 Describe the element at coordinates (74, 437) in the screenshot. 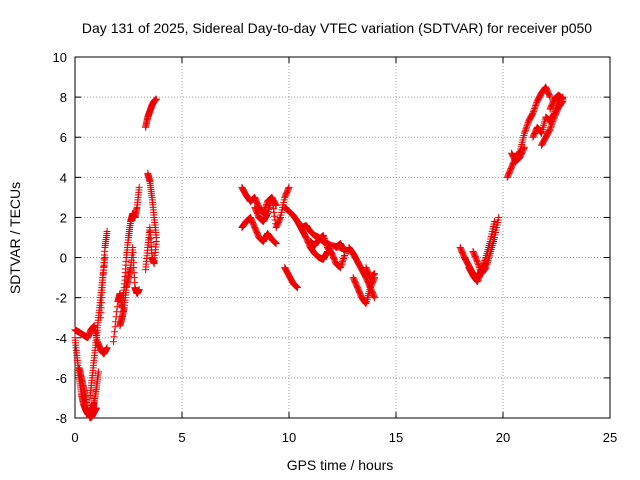

I see `x-tick-label: 0` at that location.